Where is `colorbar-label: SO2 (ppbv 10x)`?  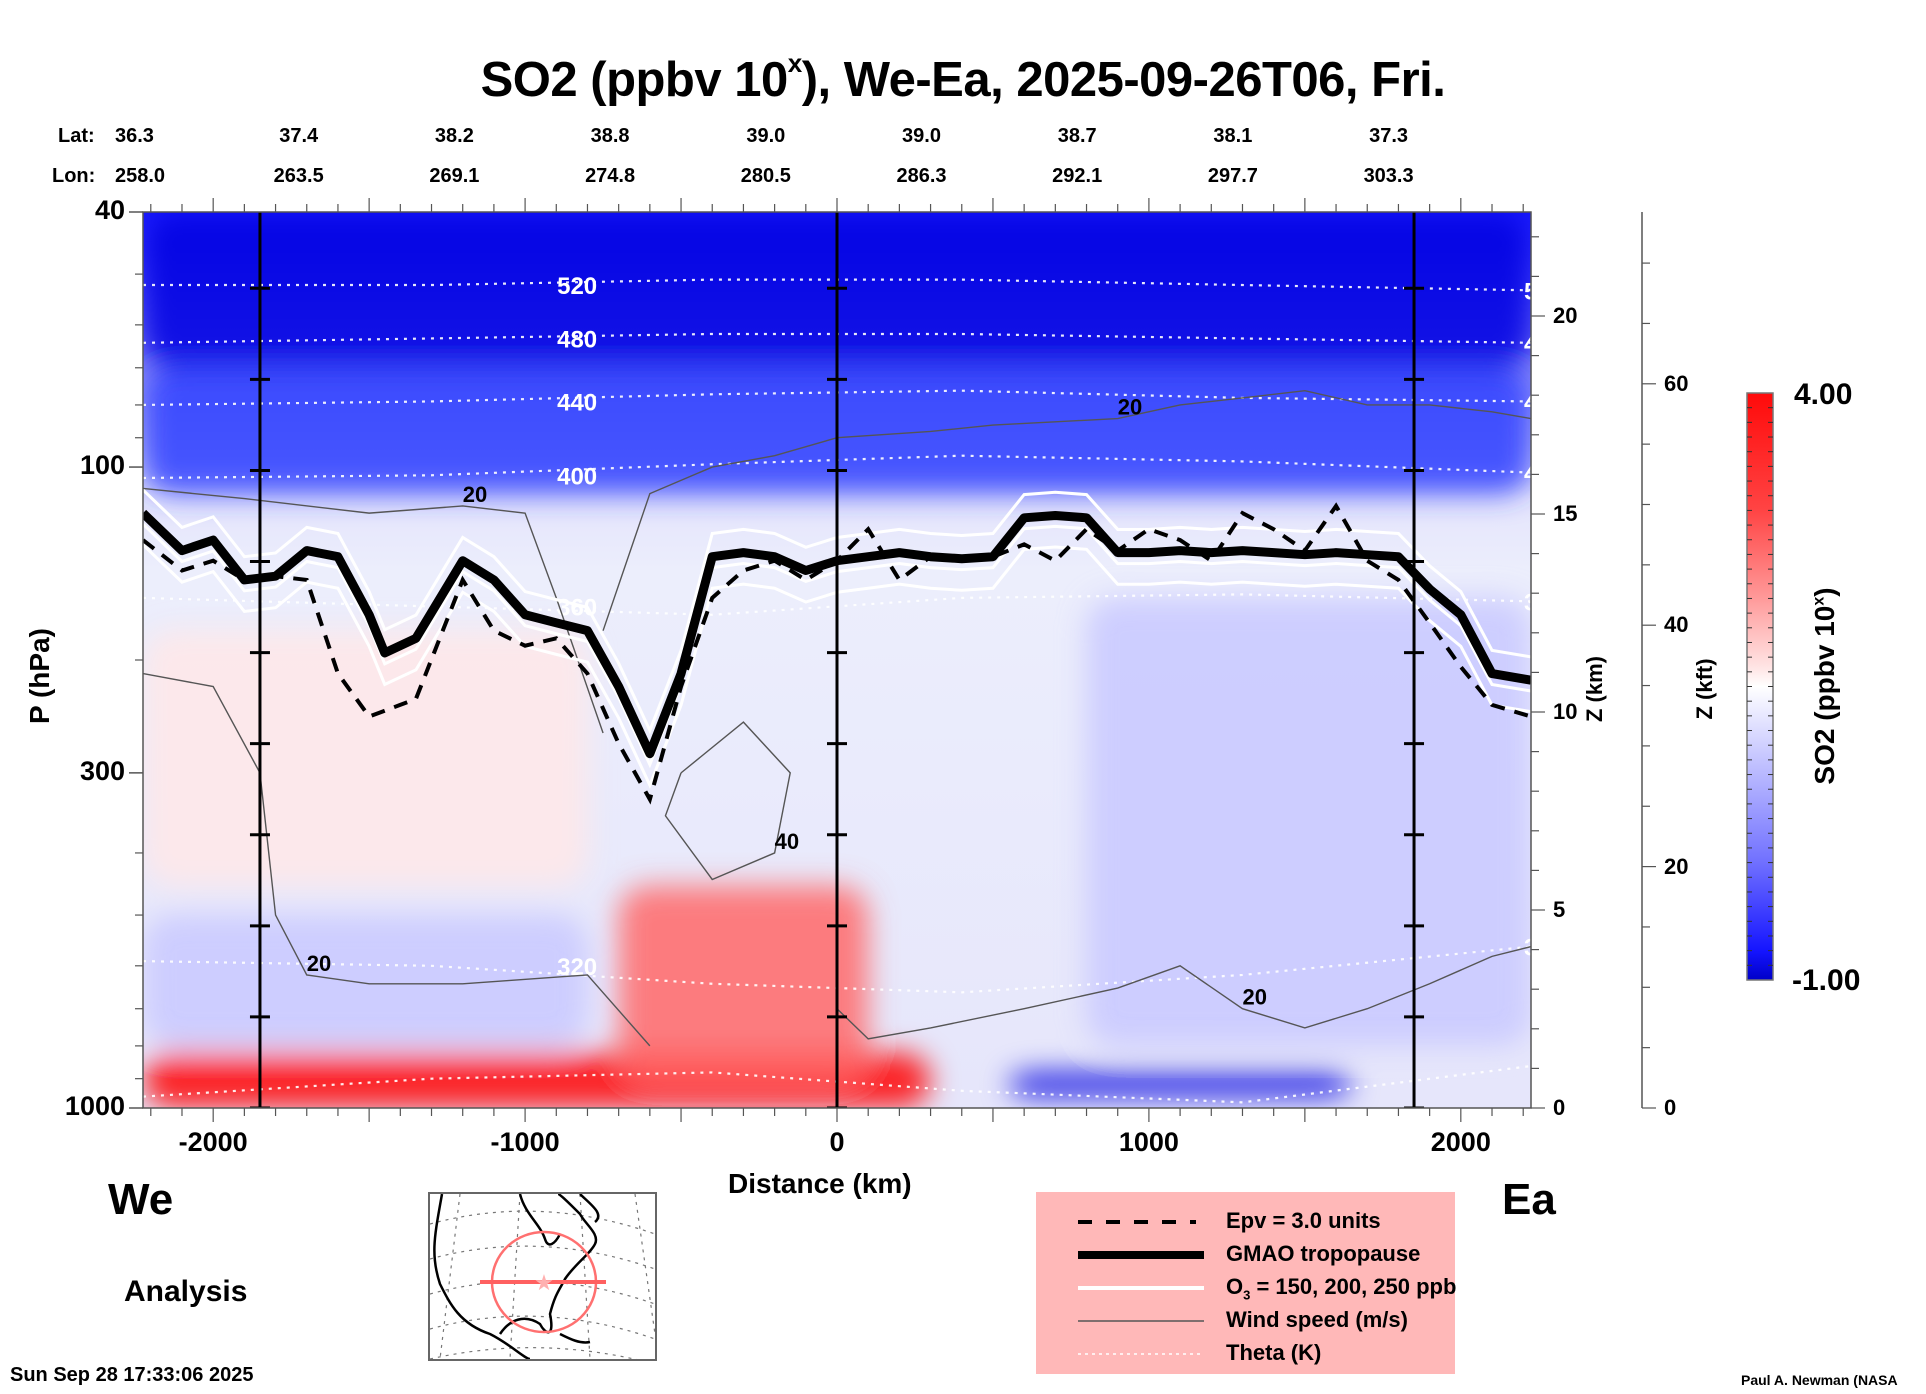
colorbar-label: SO2 (ppbv 10x) is located at coordinates (1825, 686).